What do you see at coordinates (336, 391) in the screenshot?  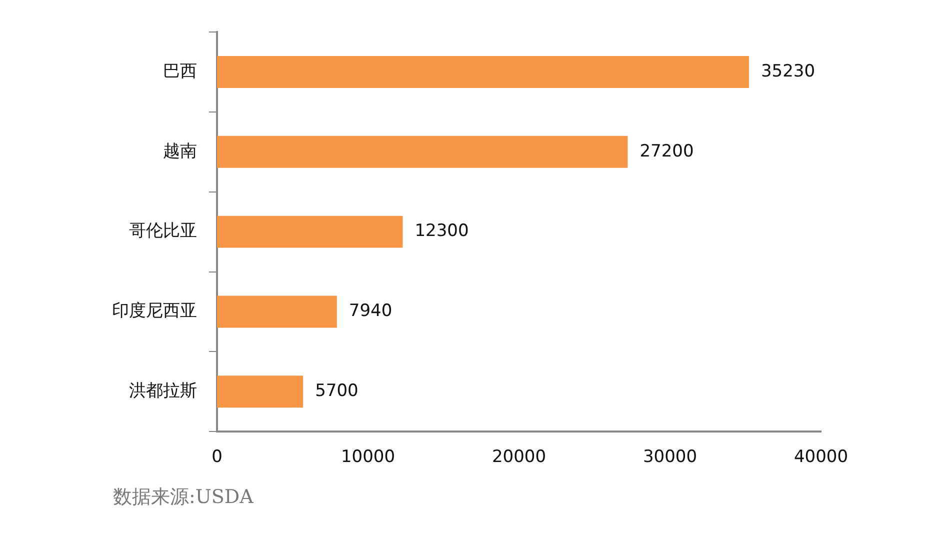 I see `data-label: 5700` at bounding box center [336, 391].